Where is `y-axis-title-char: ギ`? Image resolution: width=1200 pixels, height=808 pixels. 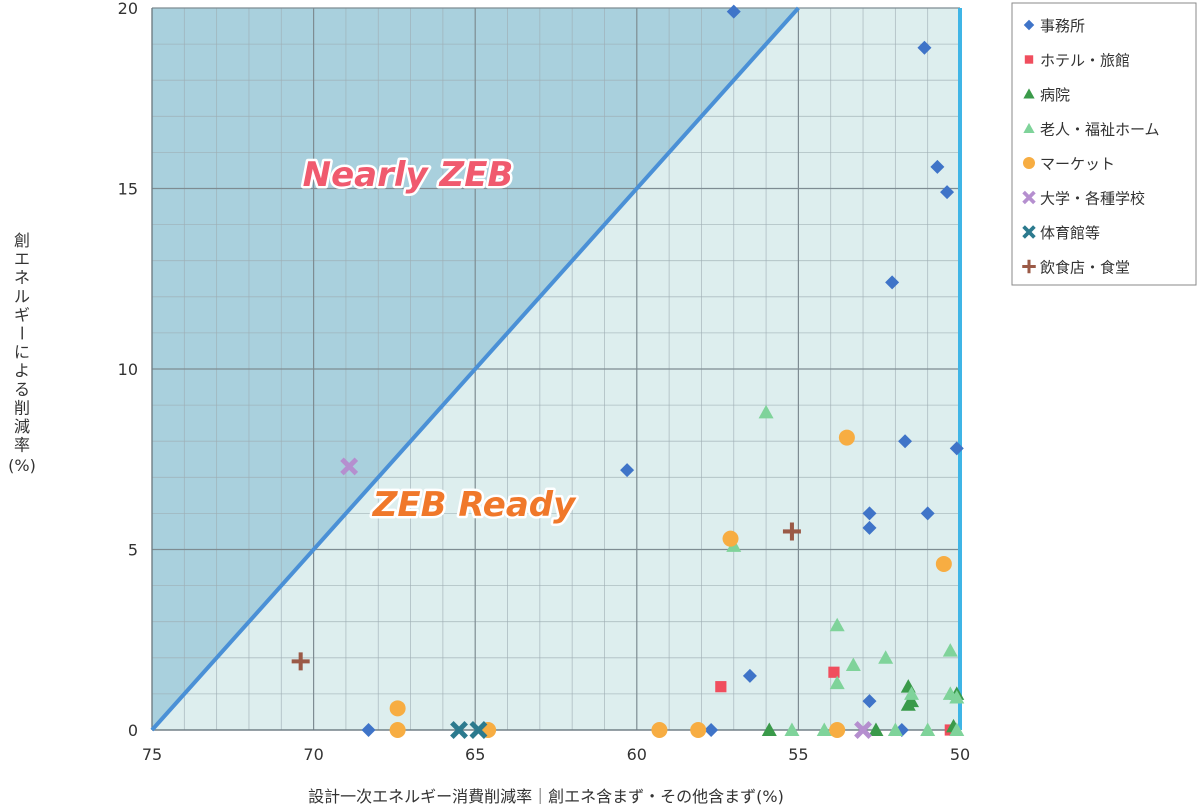 y-axis-title-char: ギ is located at coordinates (22, 314).